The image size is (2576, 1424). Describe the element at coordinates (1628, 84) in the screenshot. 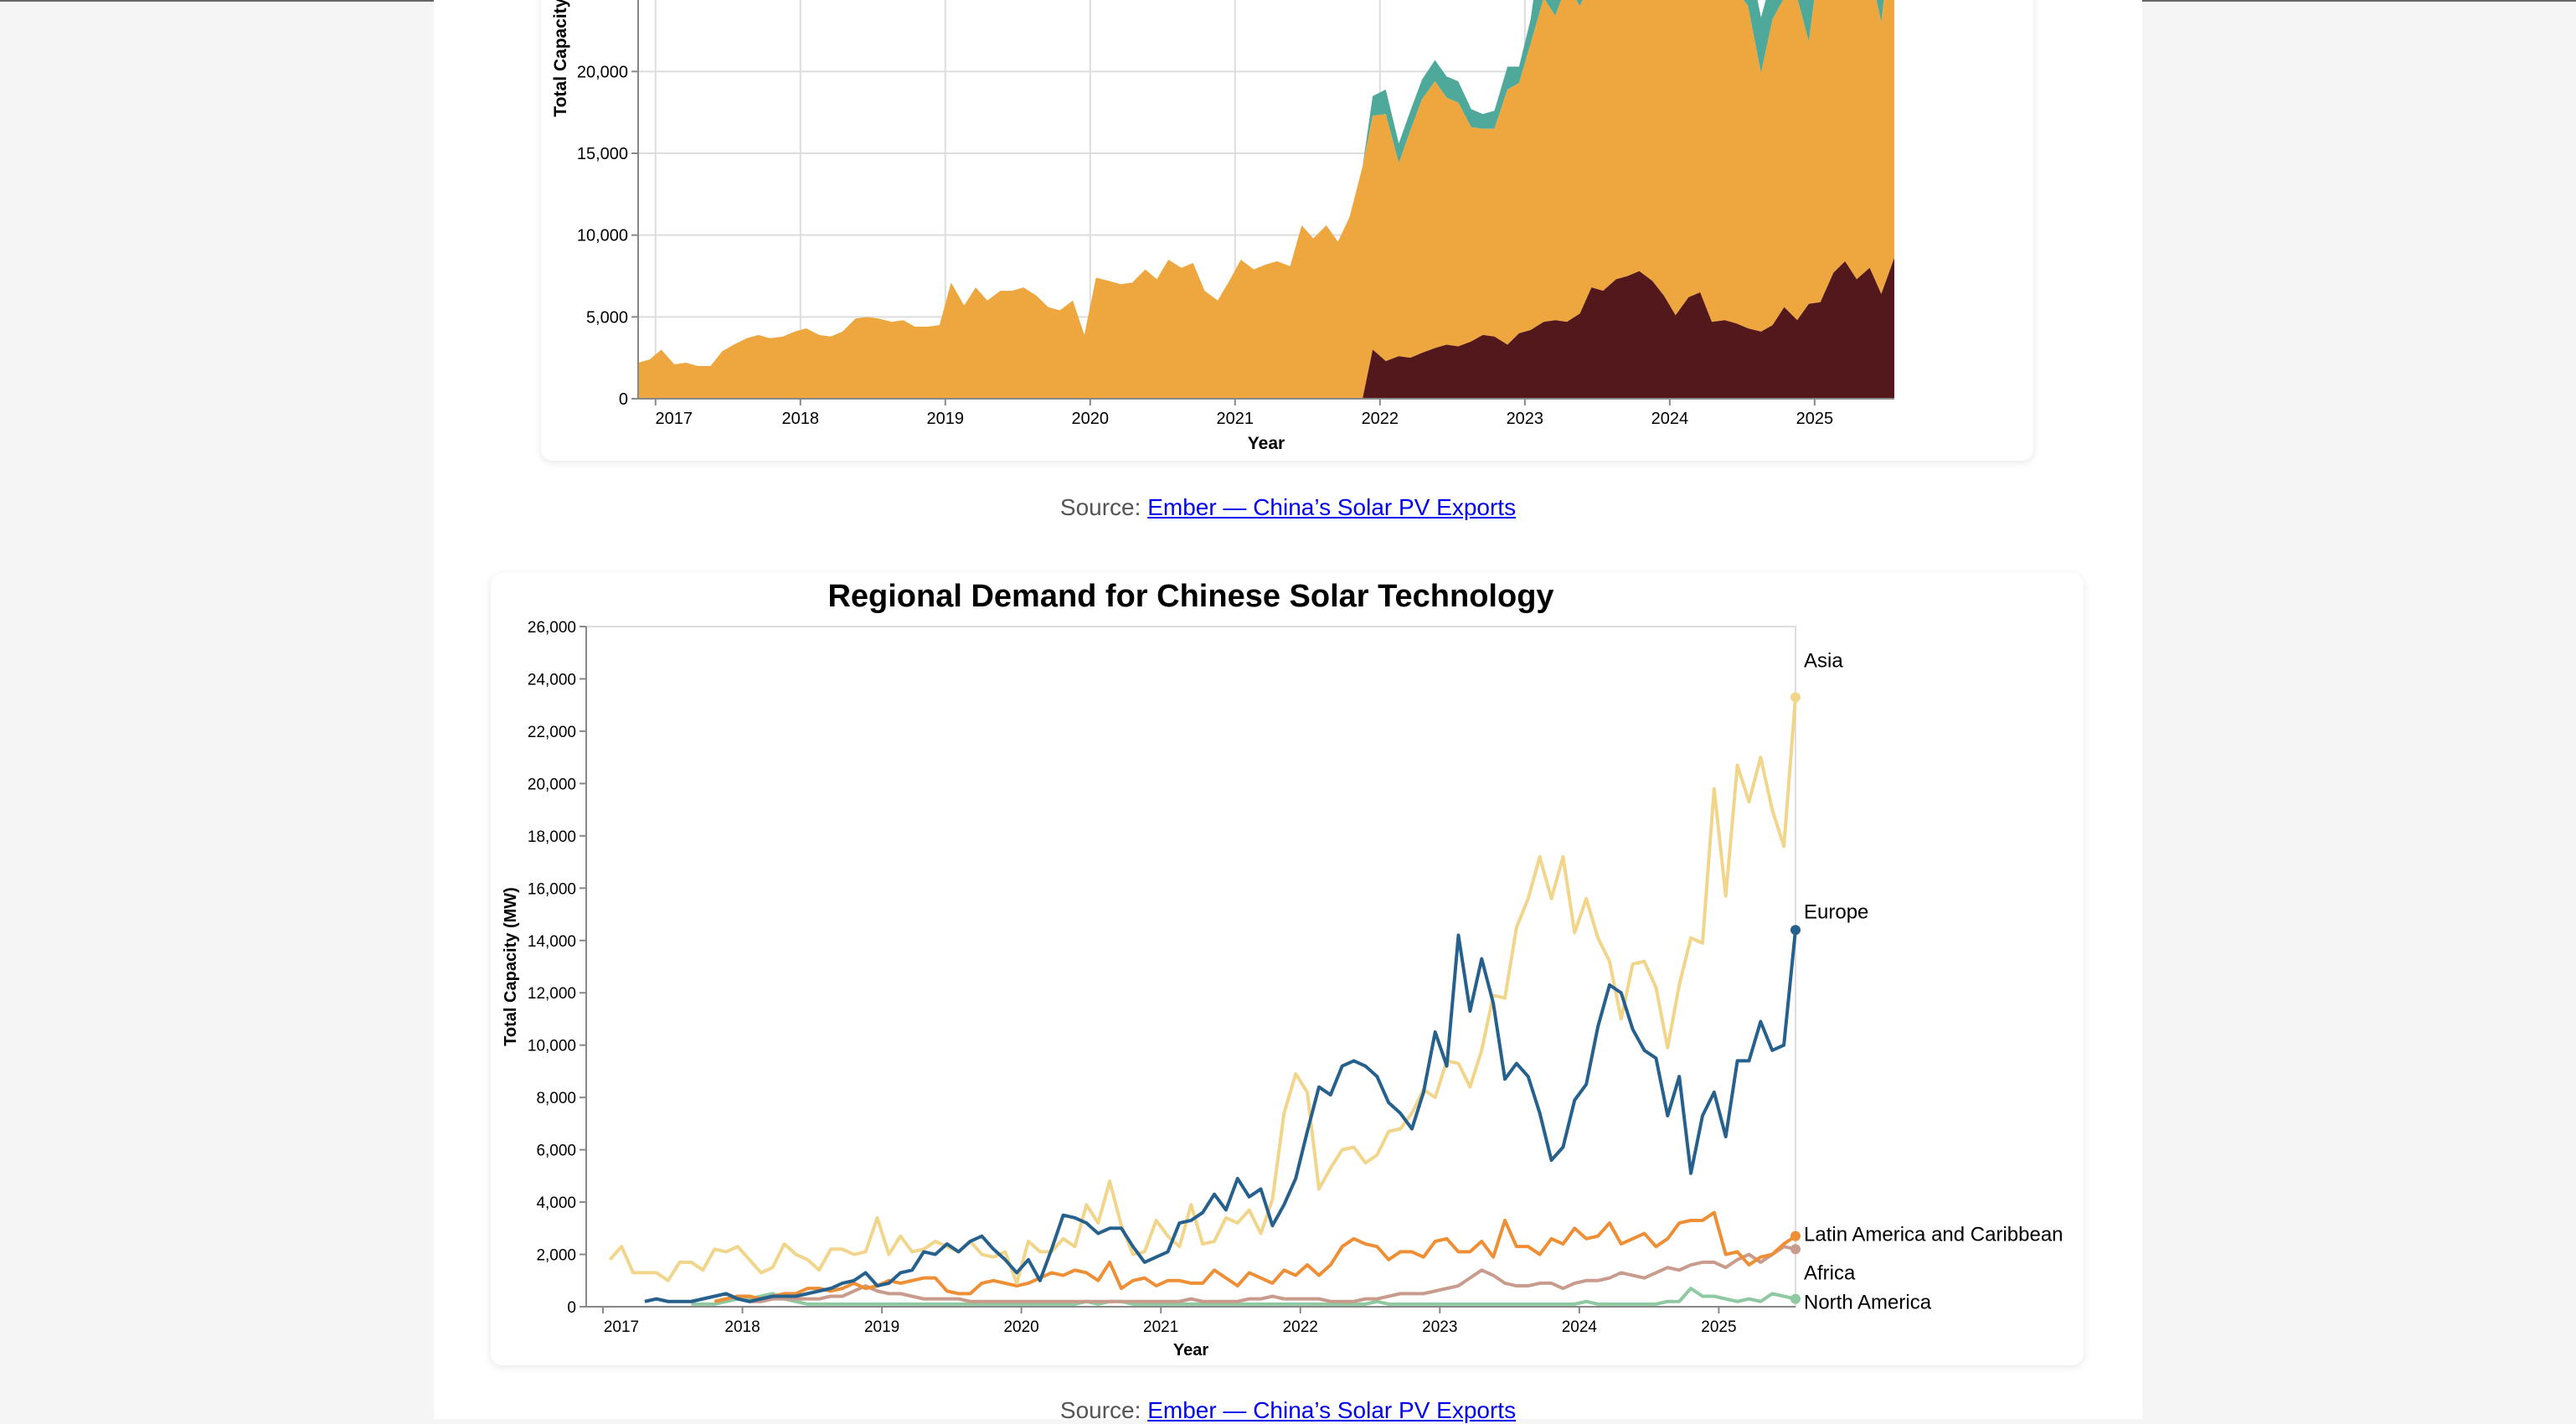

I see `area-series-other` at that location.